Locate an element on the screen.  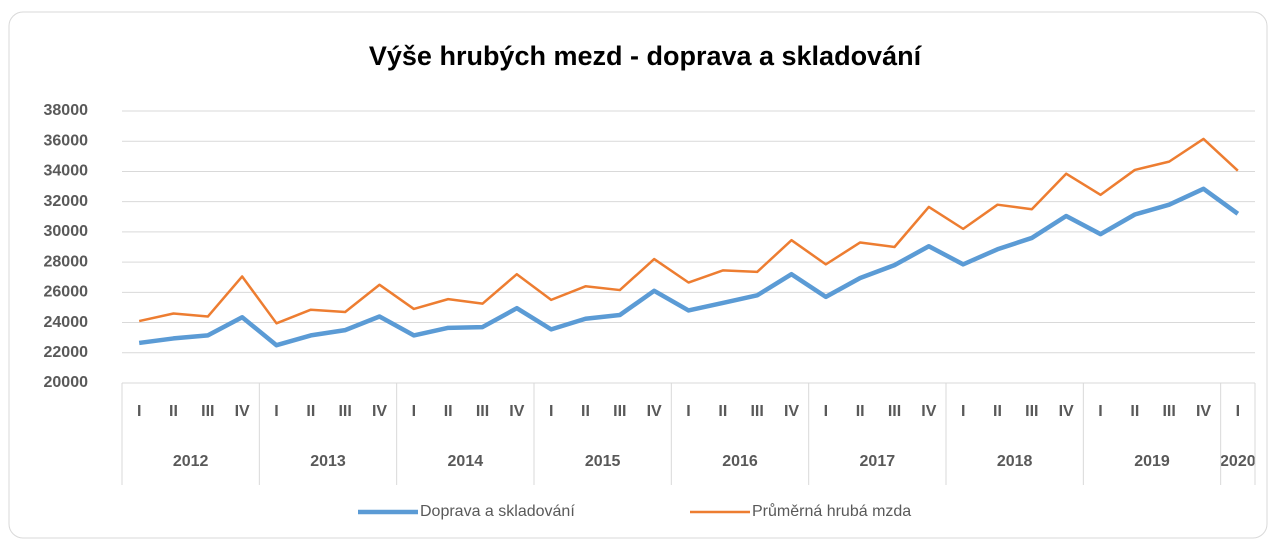
x-group-label: 2013 is located at coordinates (328, 461).